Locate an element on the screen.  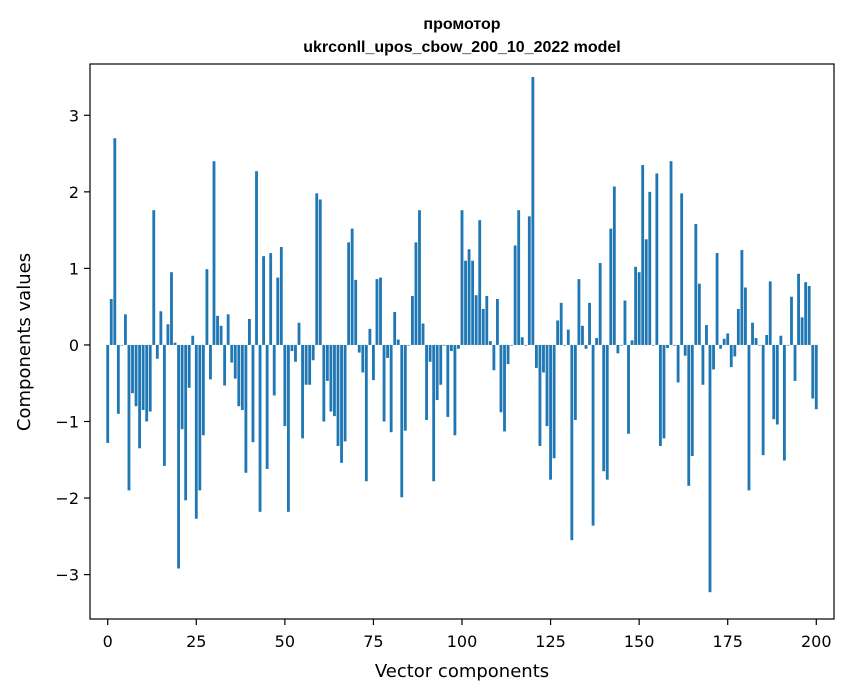
x-tick-label: 25 is located at coordinates (196, 641).